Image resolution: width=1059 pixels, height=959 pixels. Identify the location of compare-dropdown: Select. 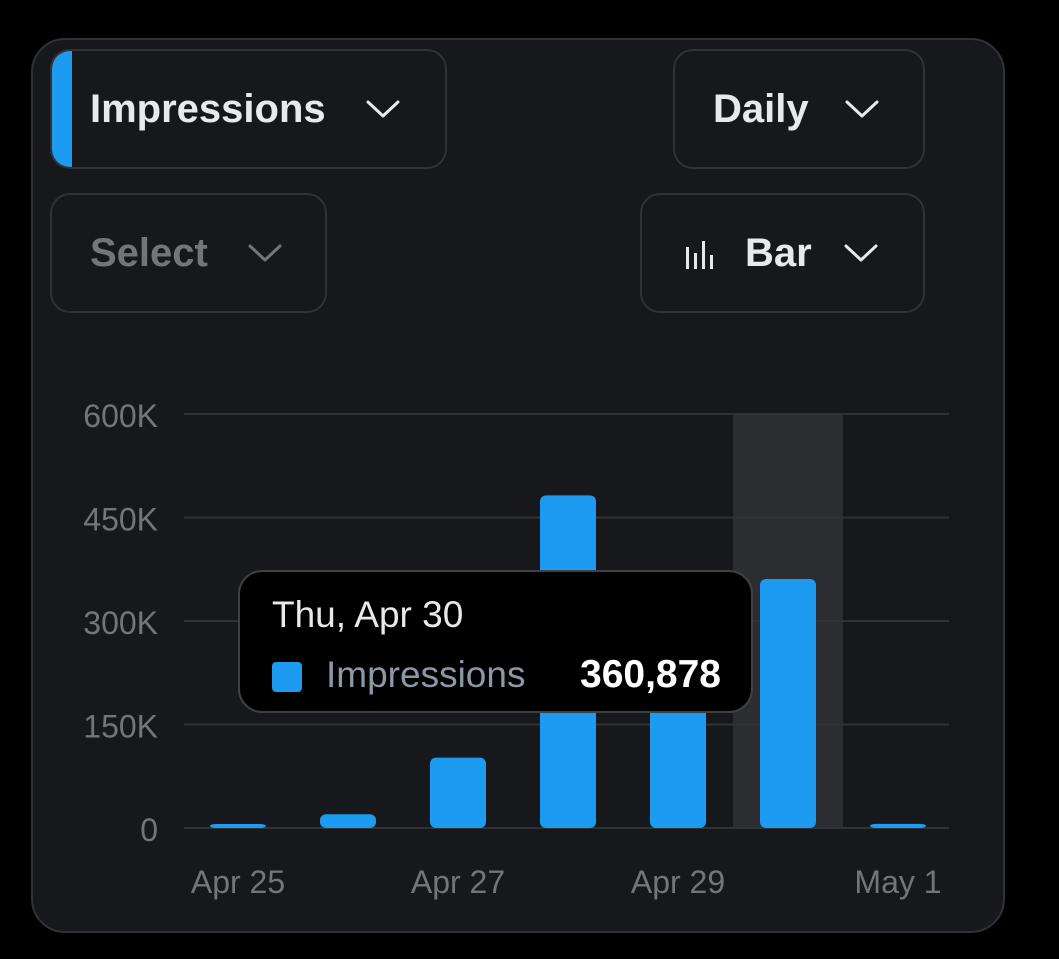
(188, 253).